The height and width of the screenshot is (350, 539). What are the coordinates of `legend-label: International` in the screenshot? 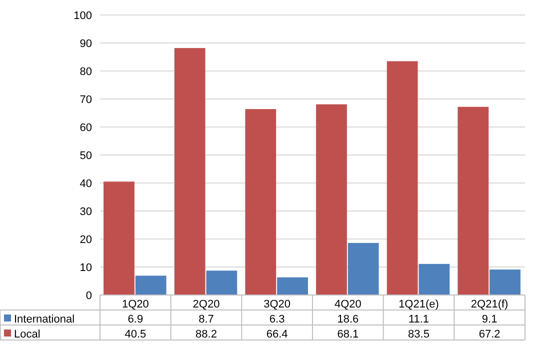 It's located at (44, 319).